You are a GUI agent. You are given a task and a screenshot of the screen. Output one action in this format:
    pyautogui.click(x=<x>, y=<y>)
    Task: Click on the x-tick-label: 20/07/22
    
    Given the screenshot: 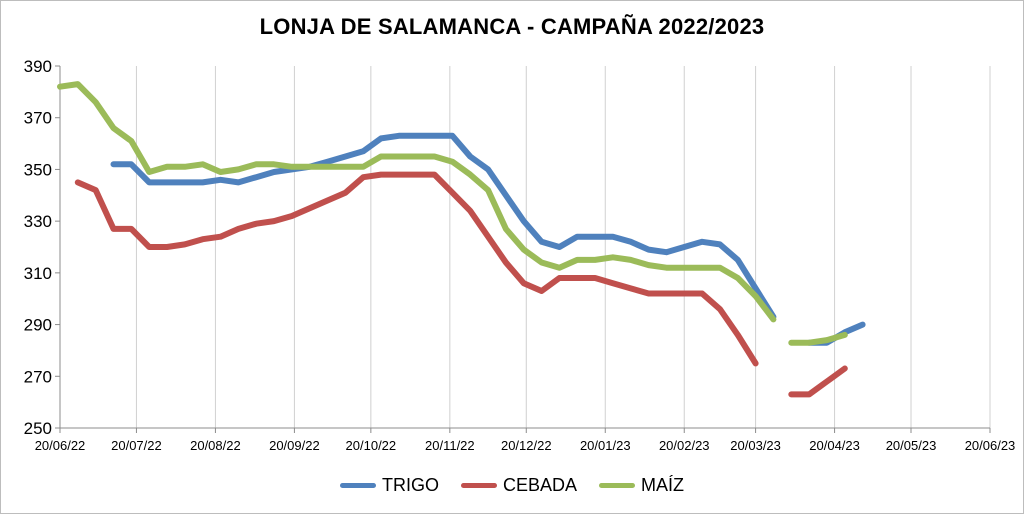 What is the action you would take?
    pyautogui.click(x=136, y=445)
    